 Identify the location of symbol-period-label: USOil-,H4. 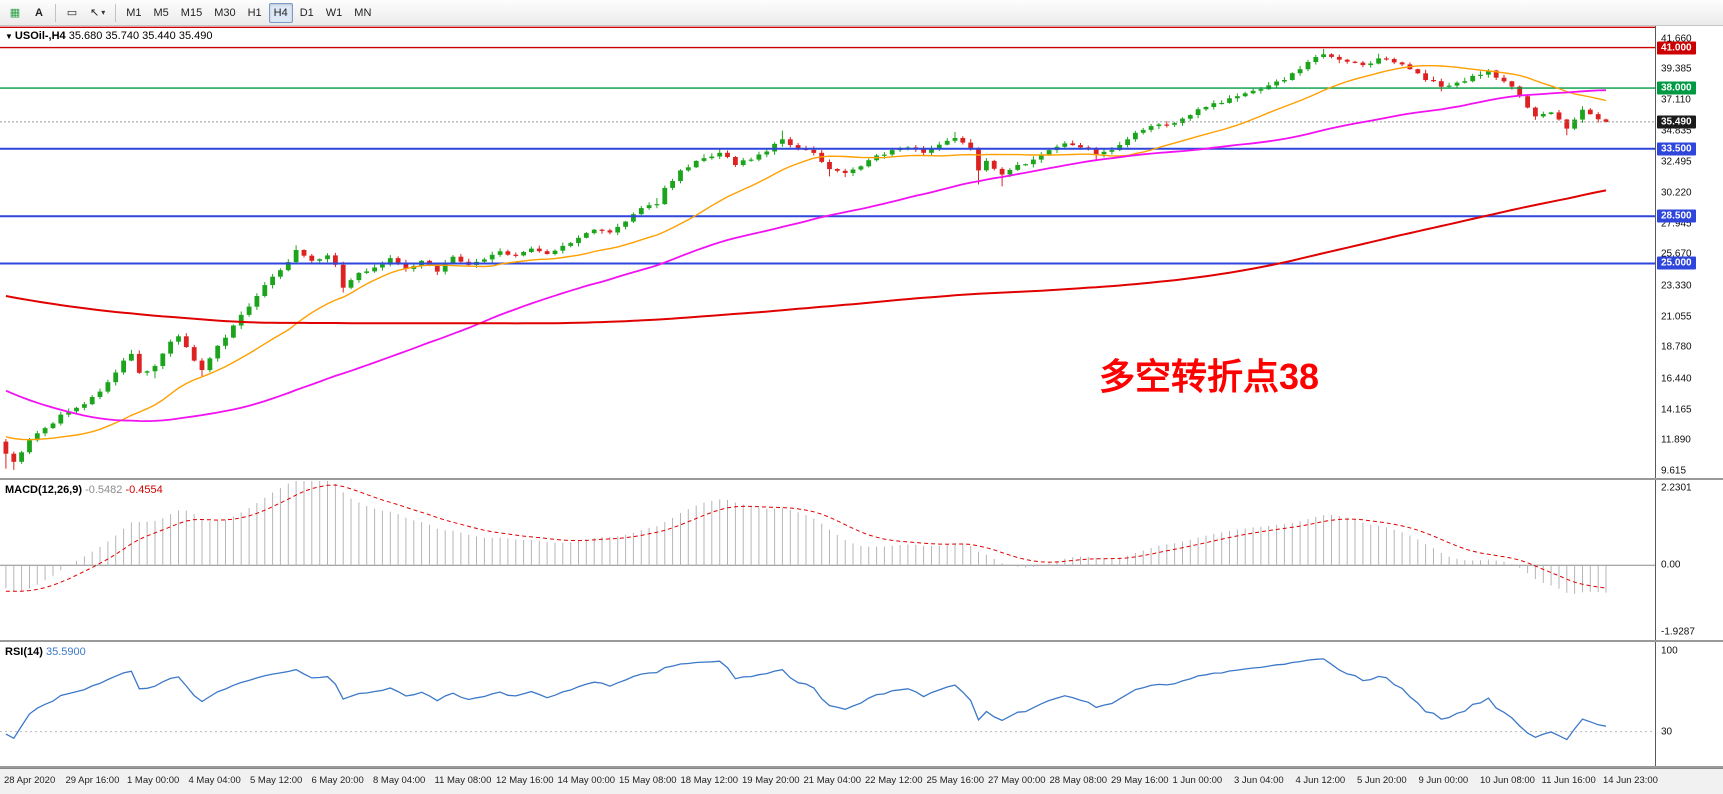
(40, 36).